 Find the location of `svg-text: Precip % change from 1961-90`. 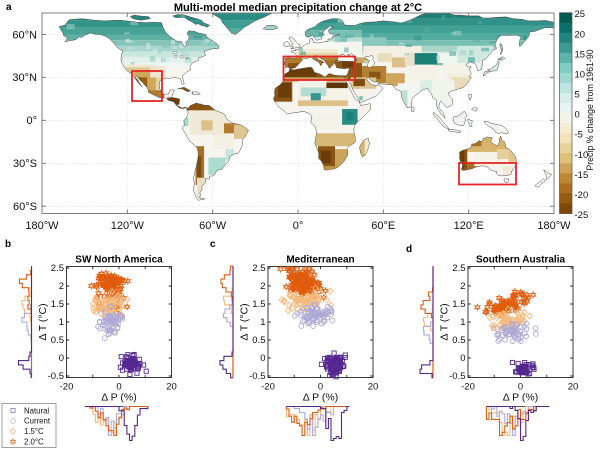

svg-text: Precip % change from 1961-90 is located at coordinates (590, 109).